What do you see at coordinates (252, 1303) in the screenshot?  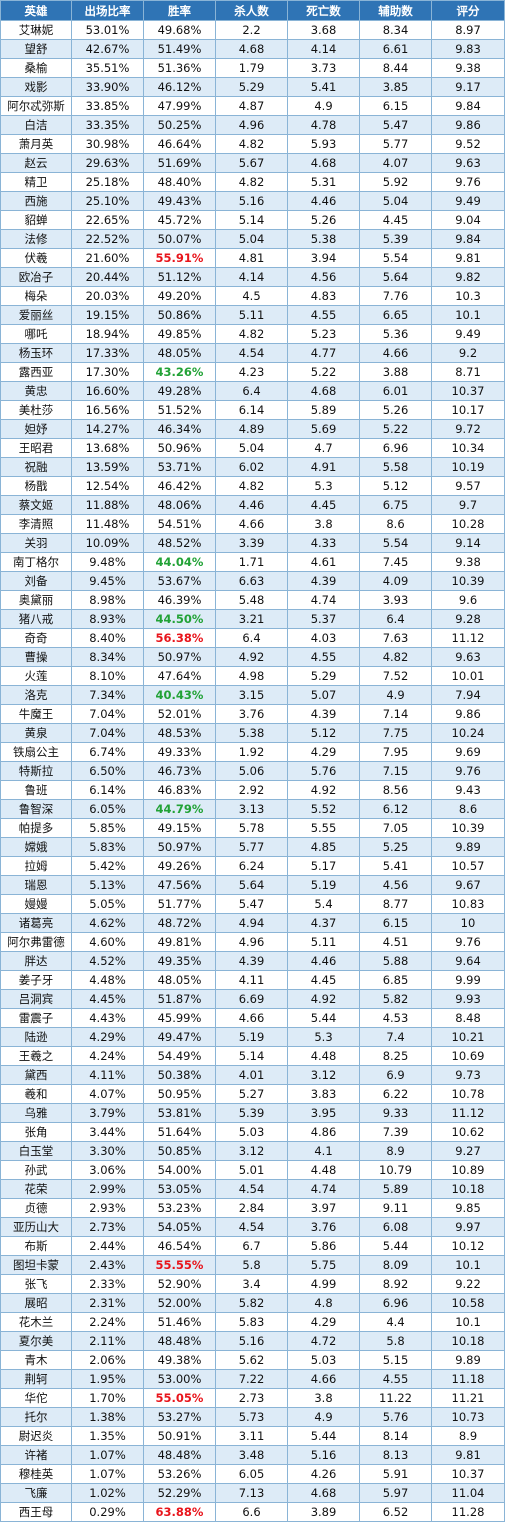 I see `table-row: 展昭 2.31% 52.00% 5.82 4.8 6.96 10.58` at bounding box center [252, 1303].